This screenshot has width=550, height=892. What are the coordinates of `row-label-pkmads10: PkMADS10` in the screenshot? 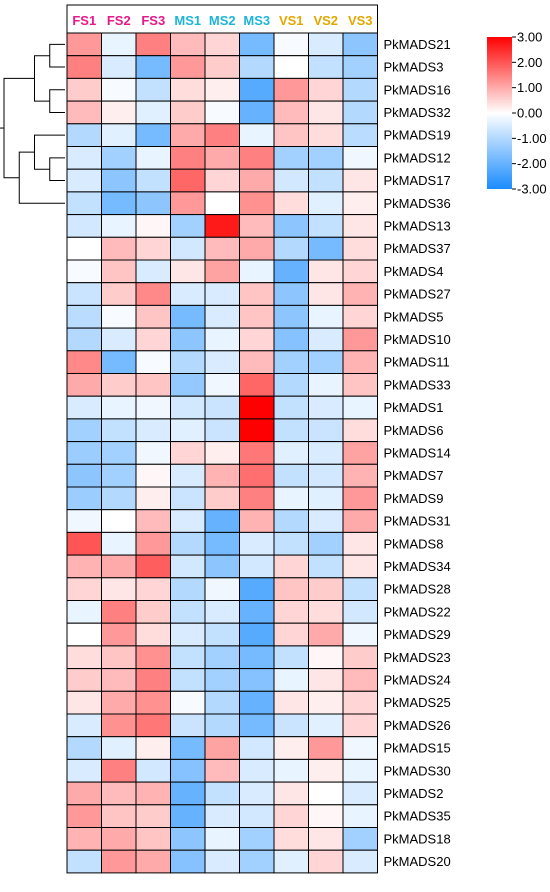 It's located at (417, 339).